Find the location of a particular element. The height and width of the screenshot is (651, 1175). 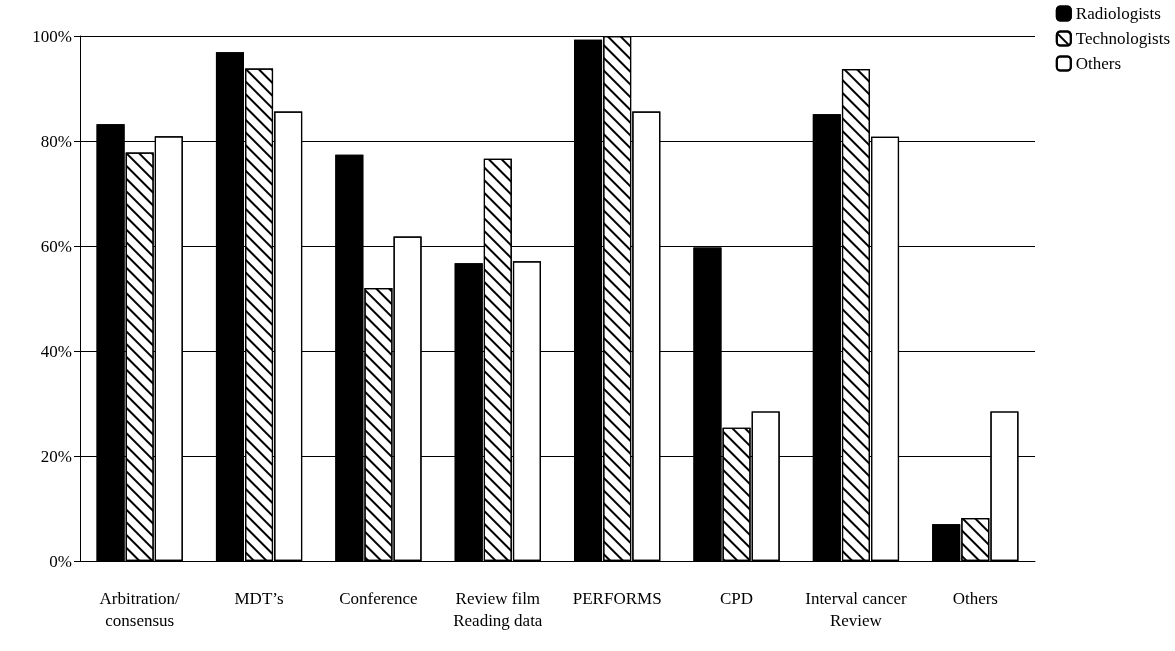

y-tick-label: 40% is located at coordinates (56, 351).